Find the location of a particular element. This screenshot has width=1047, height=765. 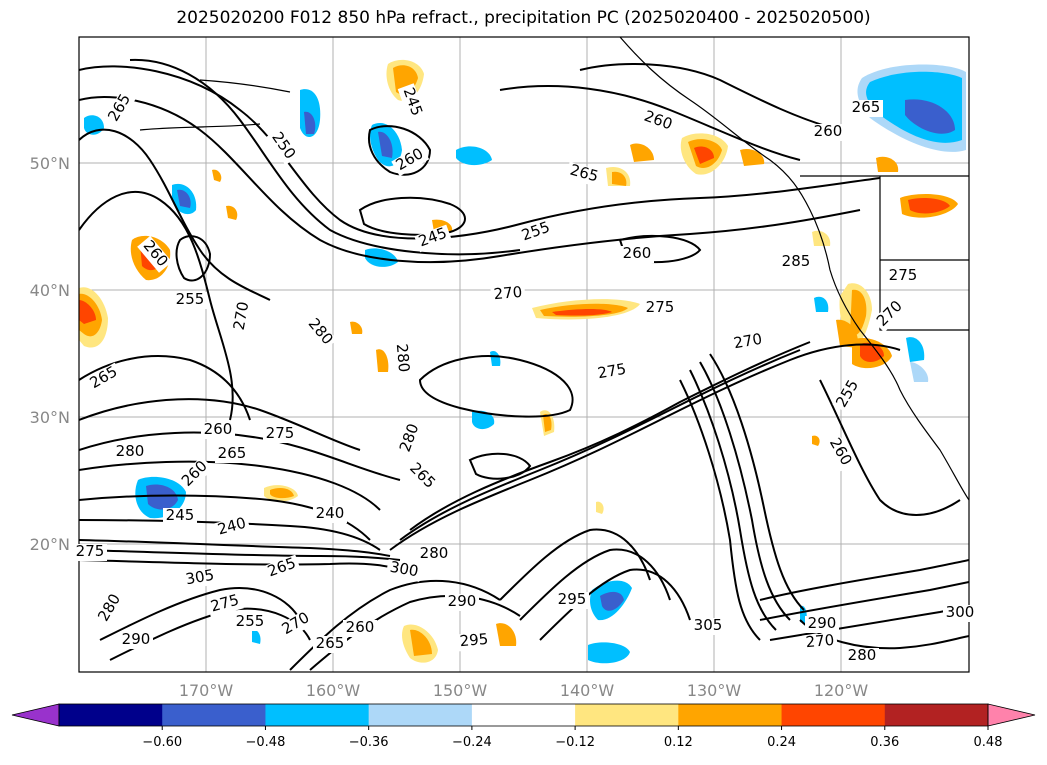

colorbar-tick-label: 0.36 is located at coordinates (884, 742).